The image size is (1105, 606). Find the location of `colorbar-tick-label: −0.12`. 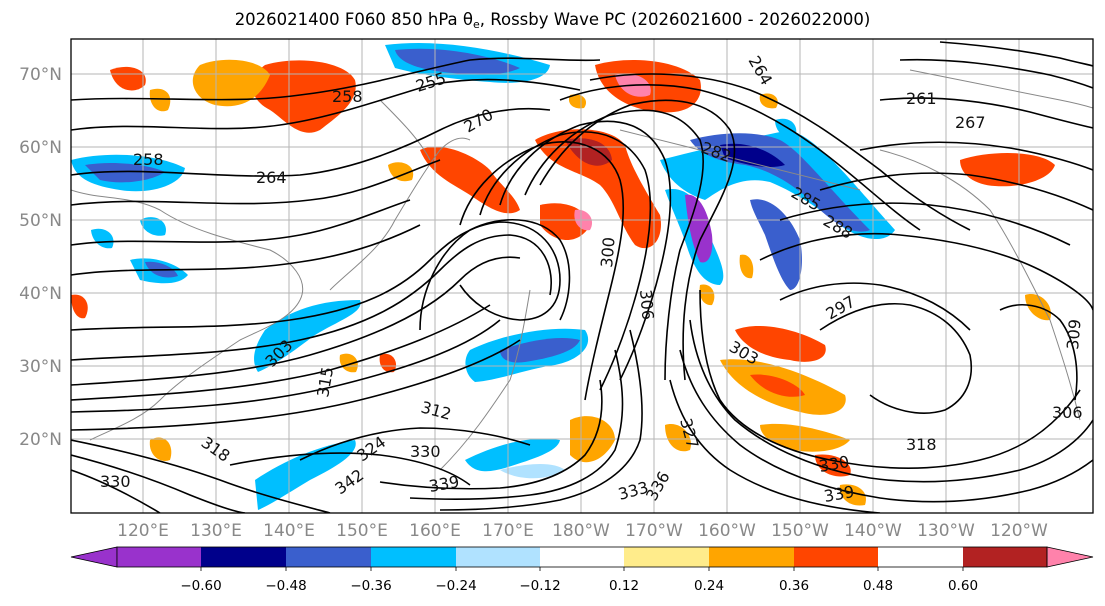

colorbar-tick-label: −0.12 is located at coordinates (539, 586).